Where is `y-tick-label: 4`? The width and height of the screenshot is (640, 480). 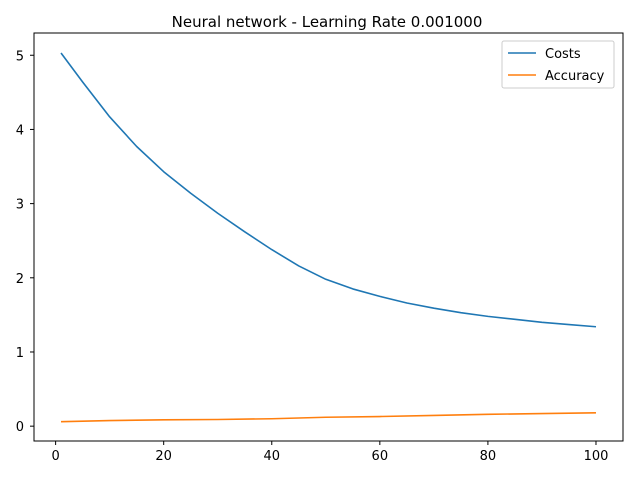 y-tick-label: 4 is located at coordinates (20, 130).